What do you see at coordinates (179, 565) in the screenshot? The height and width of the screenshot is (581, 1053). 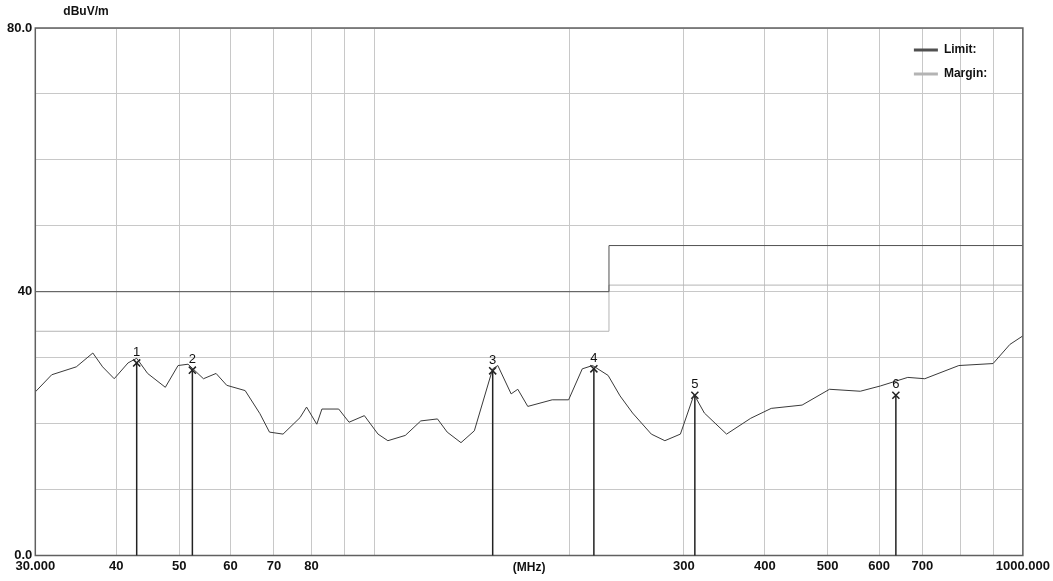 I see `x-tick-label: 50` at bounding box center [179, 565].